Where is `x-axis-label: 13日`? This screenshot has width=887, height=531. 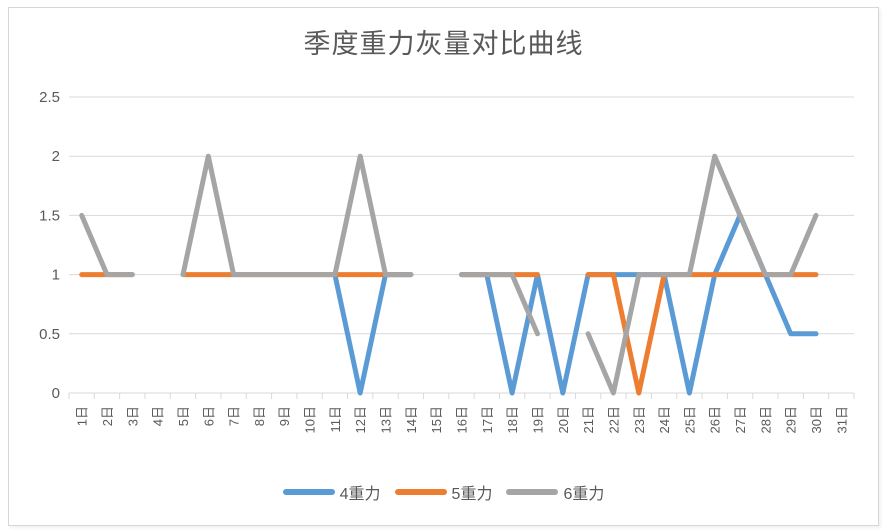
x-axis-label: 13日 is located at coordinates (386, 419).